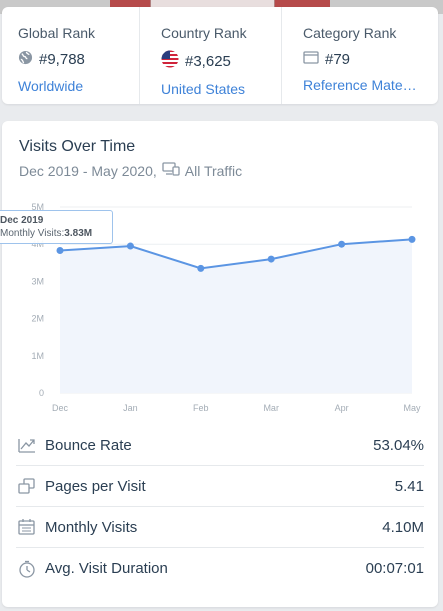  I want to click on tooltip-date: Dec 2019, so click(22, 220).